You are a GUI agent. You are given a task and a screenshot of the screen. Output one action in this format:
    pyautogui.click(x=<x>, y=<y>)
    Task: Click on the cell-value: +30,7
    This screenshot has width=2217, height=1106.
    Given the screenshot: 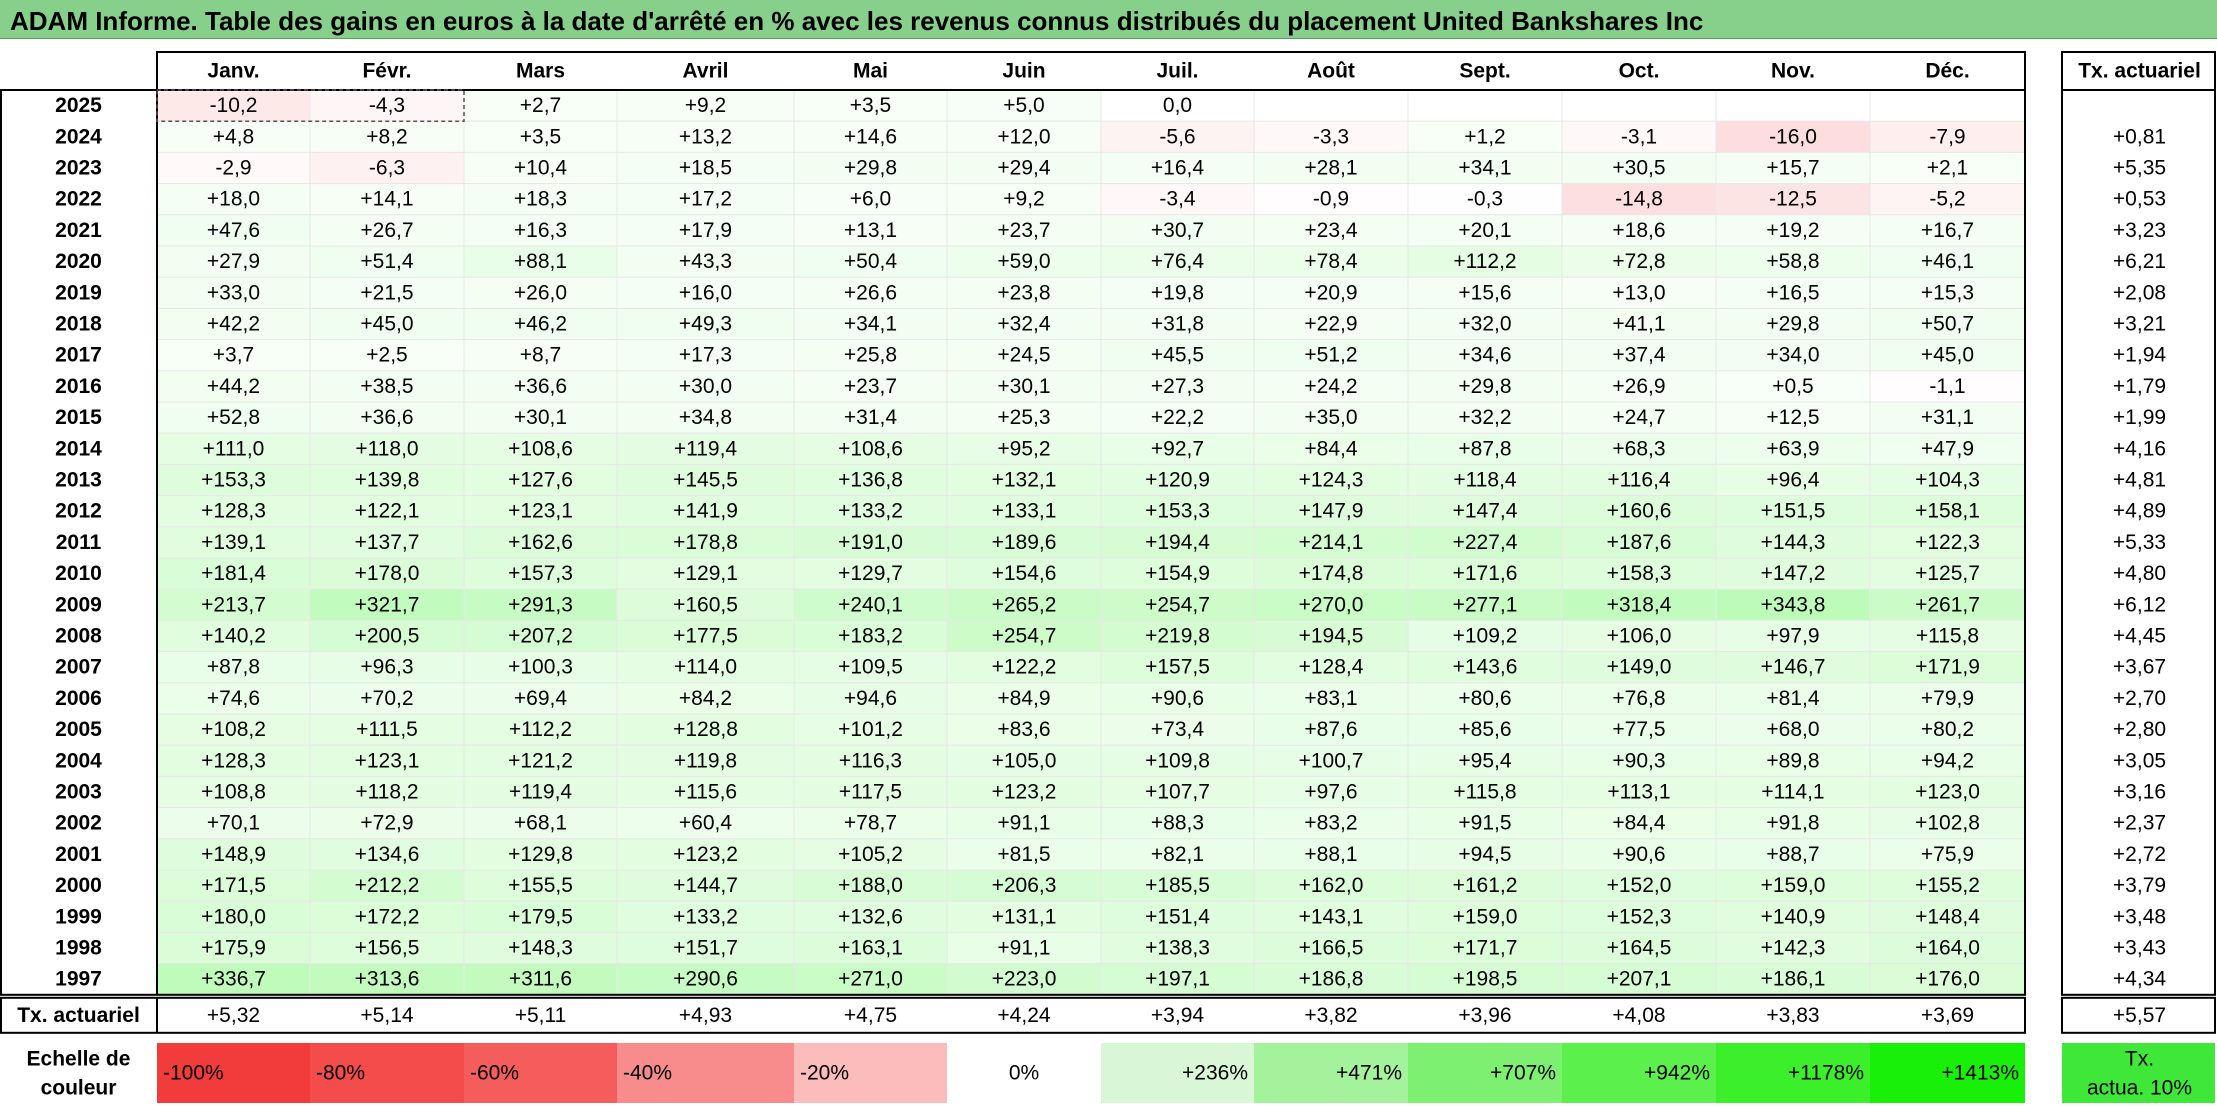 What is the action you would take?
    pyautogui.click(x=1177, y=230)
    